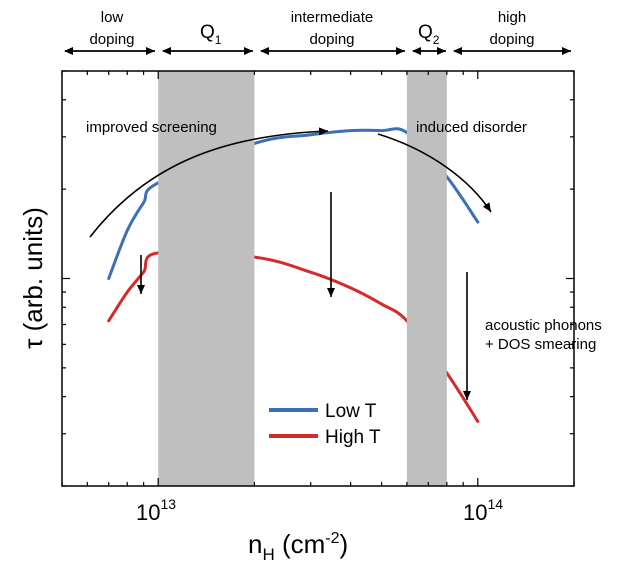 The width and height of the screenshot is (624, 563). What do you see at coordinates (471, 127) in the screenshot?
I see `annotation-disorder: induced disorder` at bounding box center [471, 127].